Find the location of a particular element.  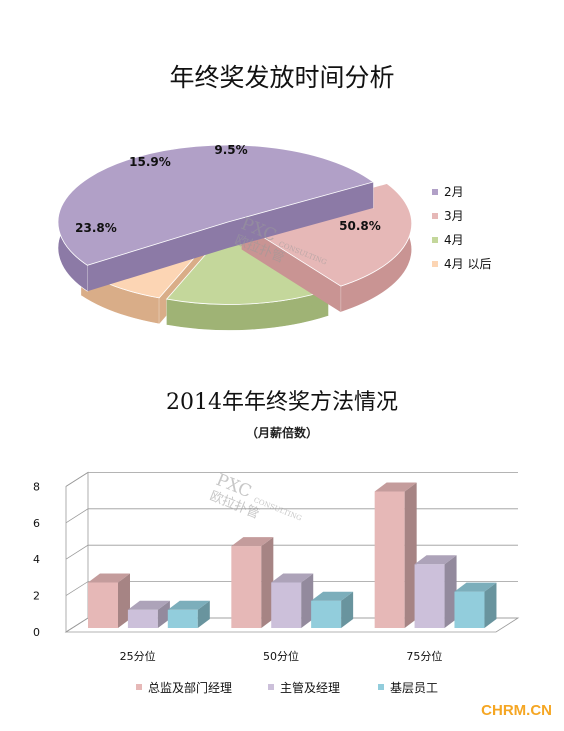

legend-label: 4月 is located at coordinates (454, 240).